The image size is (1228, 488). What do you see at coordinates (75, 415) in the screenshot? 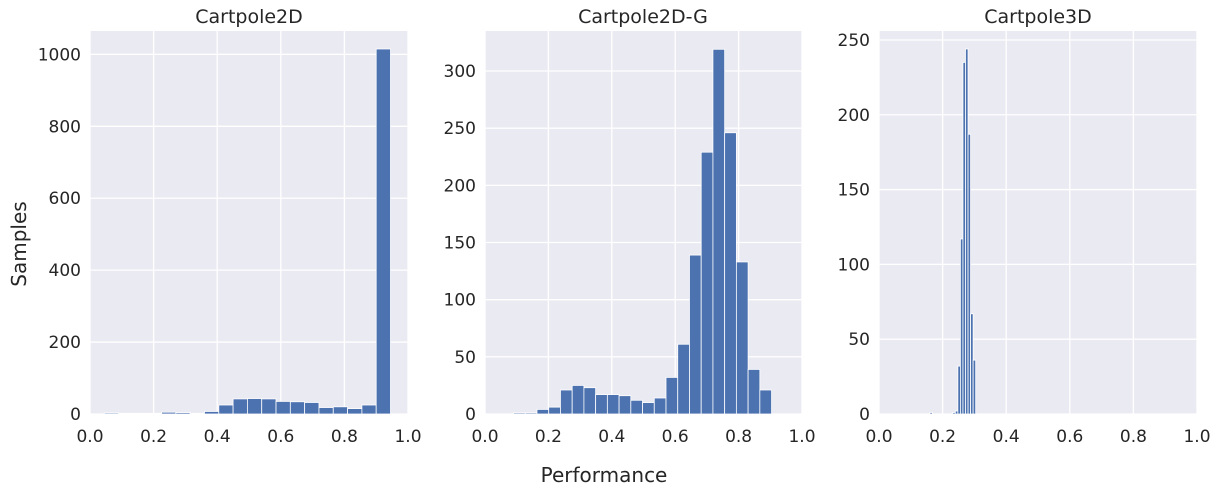
I see `y-tick-label-cartpole2d-0: 0` at bounding box center [75, 415].